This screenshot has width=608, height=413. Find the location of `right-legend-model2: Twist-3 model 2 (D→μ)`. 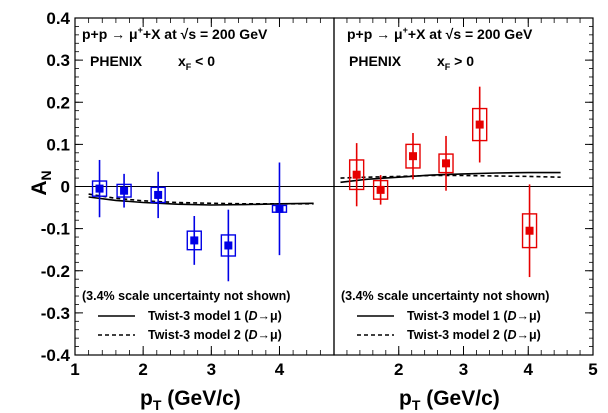

right-legend-model2: Twist-3 model 2 (D→μ) is located at coordinates (474, 335).